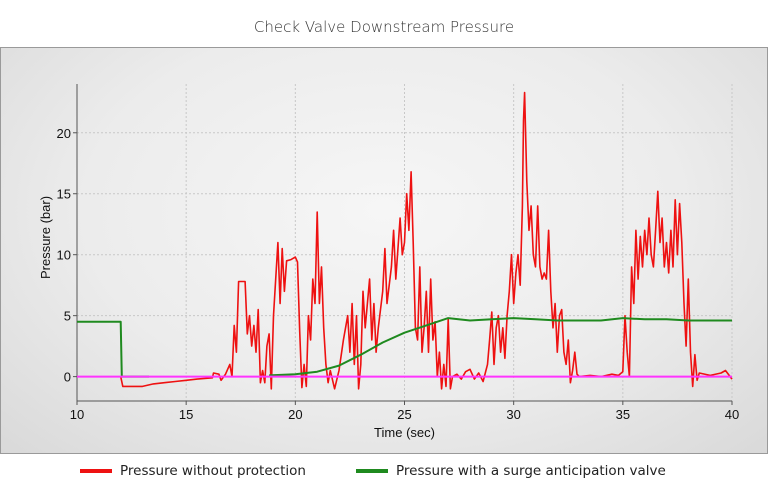  What do you see at coordinates (64, 255) in the screenshot?
I see `y-tick-label: 10` at bounding box center [64, 255].